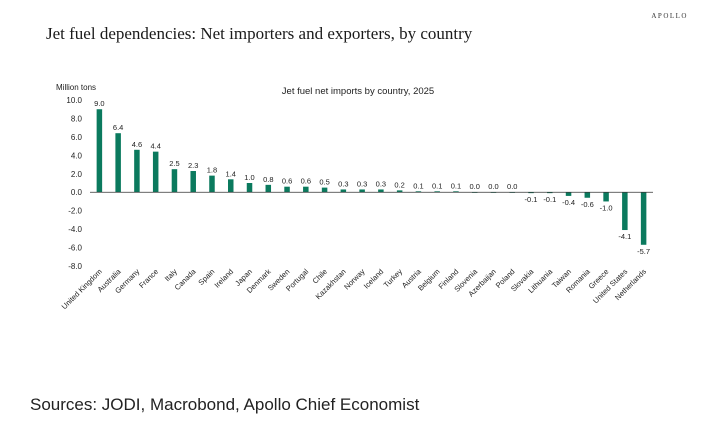  Describe the element at coordinates (118, 163) in the screenshot. I see `bar-australia` at that location.